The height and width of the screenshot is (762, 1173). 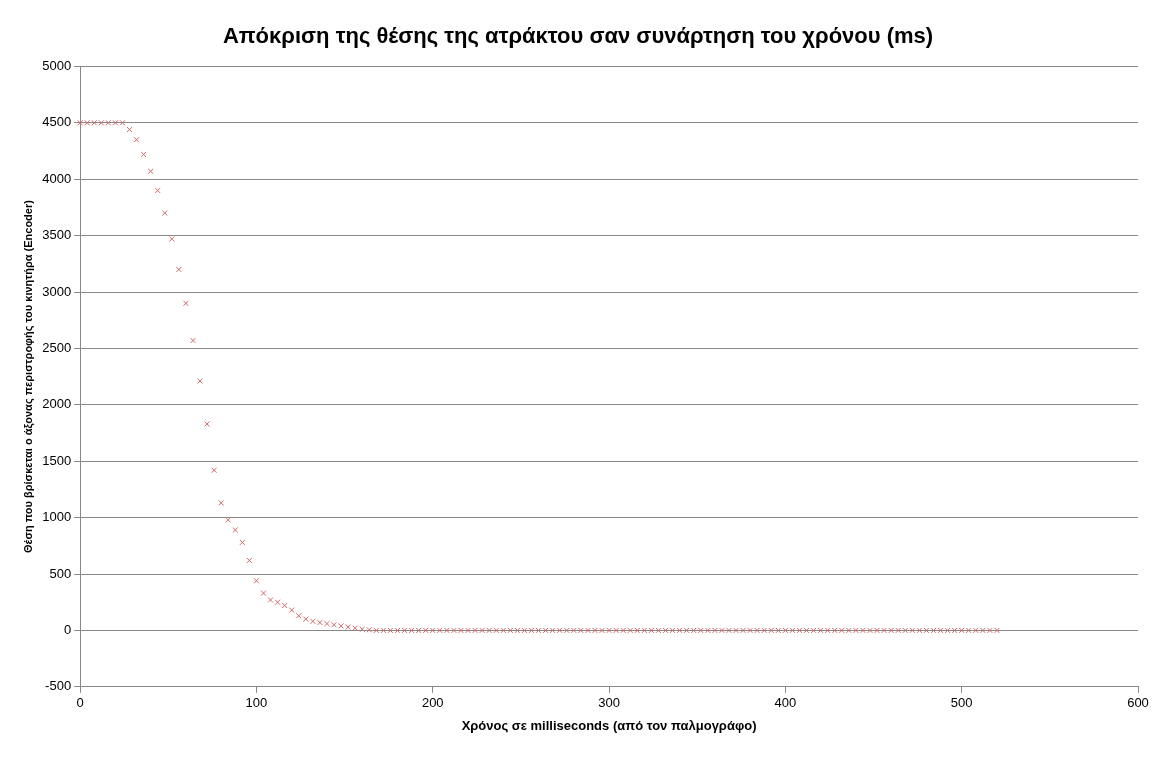 What do you see at coordinates (57, 404) in the screenshot?
I see `y-tick-label: 2000` at bounding box center [57, 404].